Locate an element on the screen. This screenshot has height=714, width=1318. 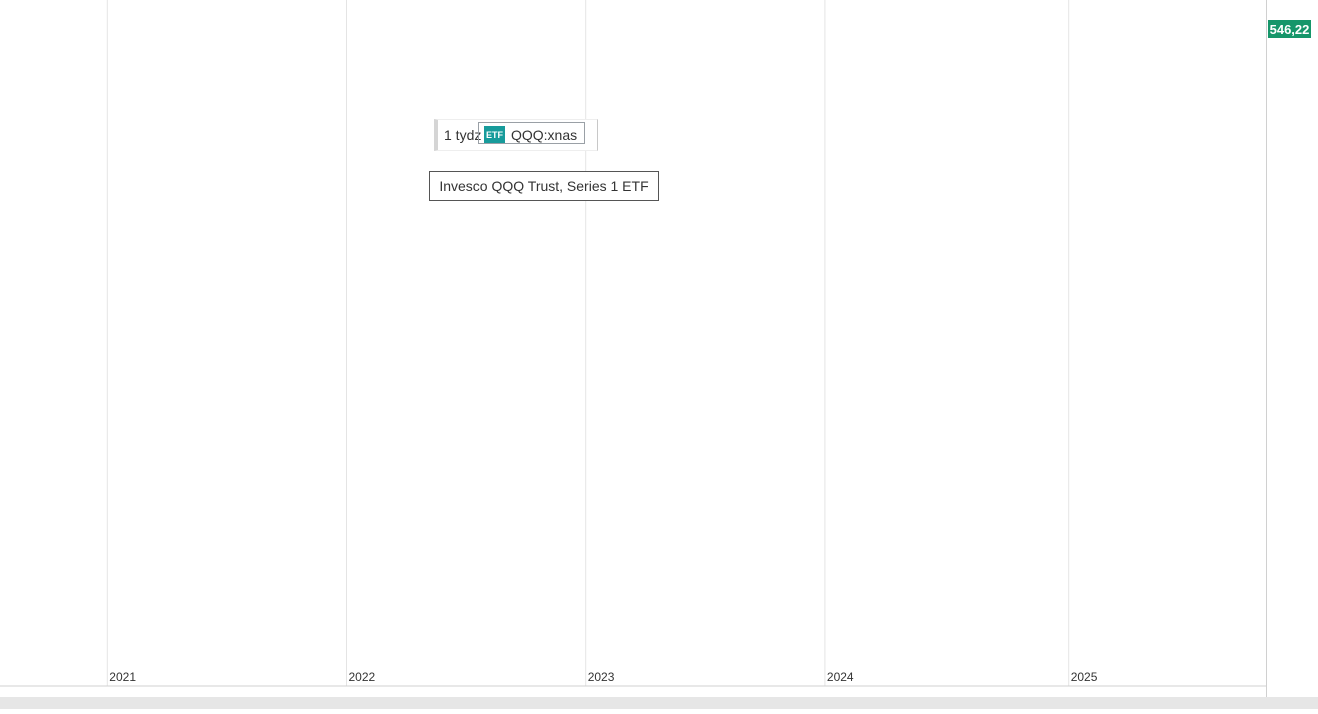
instrument-name: Invesco QQQ Trust, Series 1 ETF is located at coordinates (544, 186).